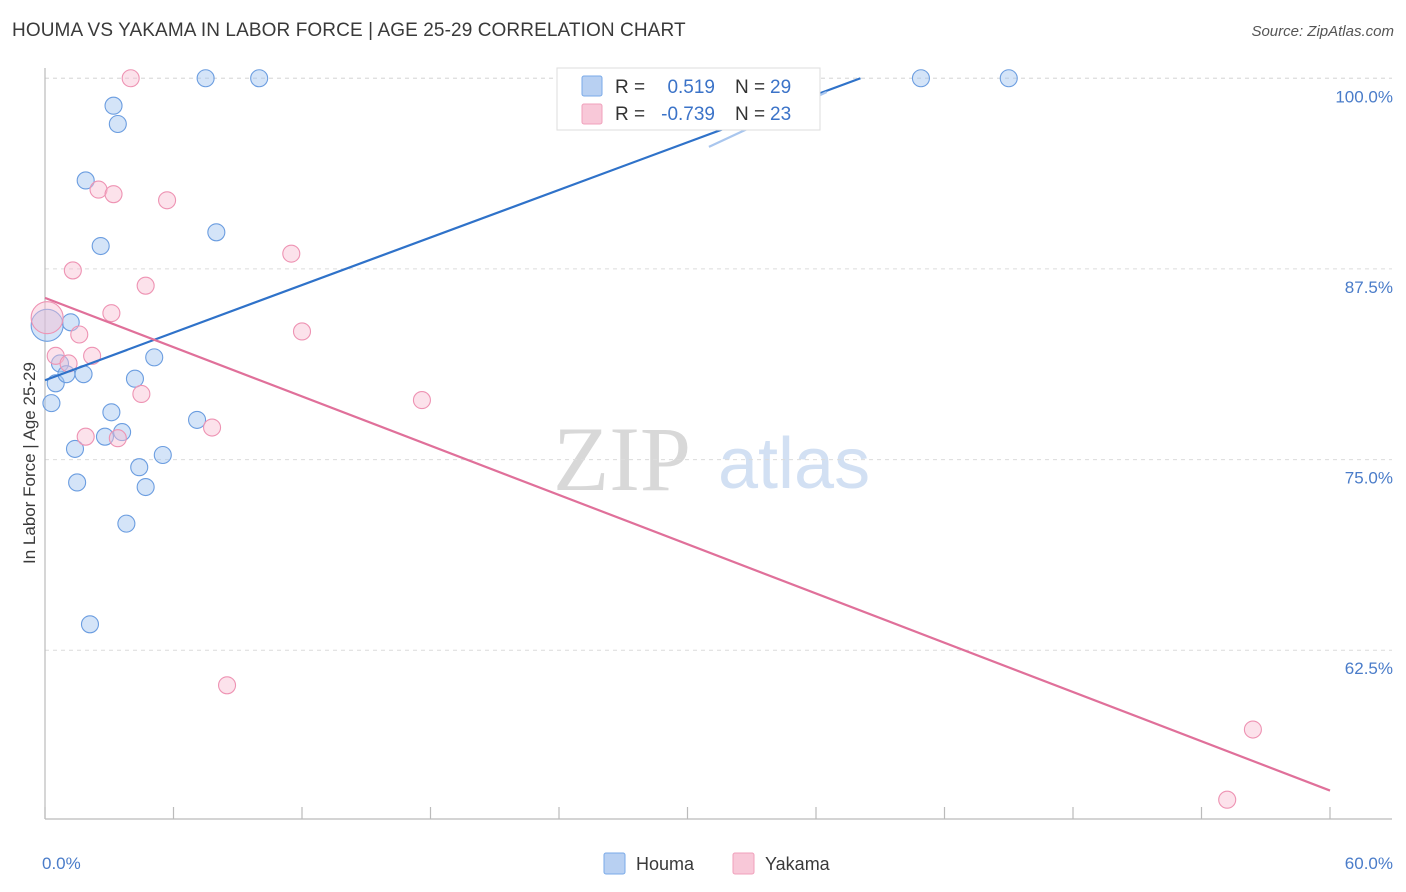 The image size is (1406, 892). Describe the element at coordinates (750, 87) in the screenshot. I see `houma-n-label: N =` at that location.